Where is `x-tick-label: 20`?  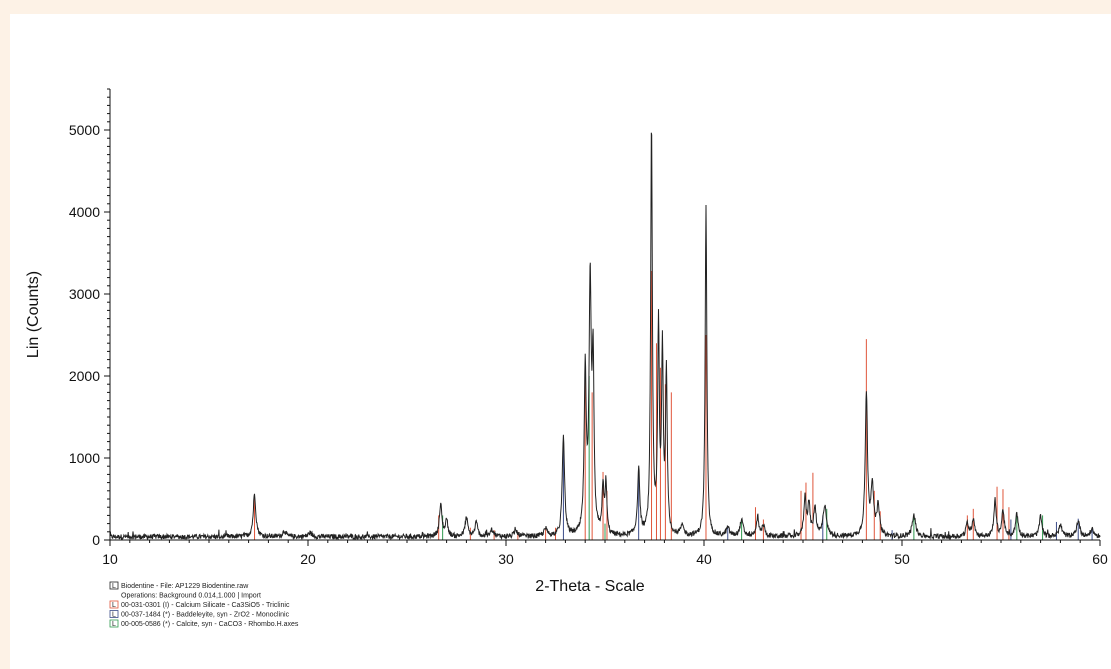 x-tick-label: 20 is located at coordinates (308, 559).